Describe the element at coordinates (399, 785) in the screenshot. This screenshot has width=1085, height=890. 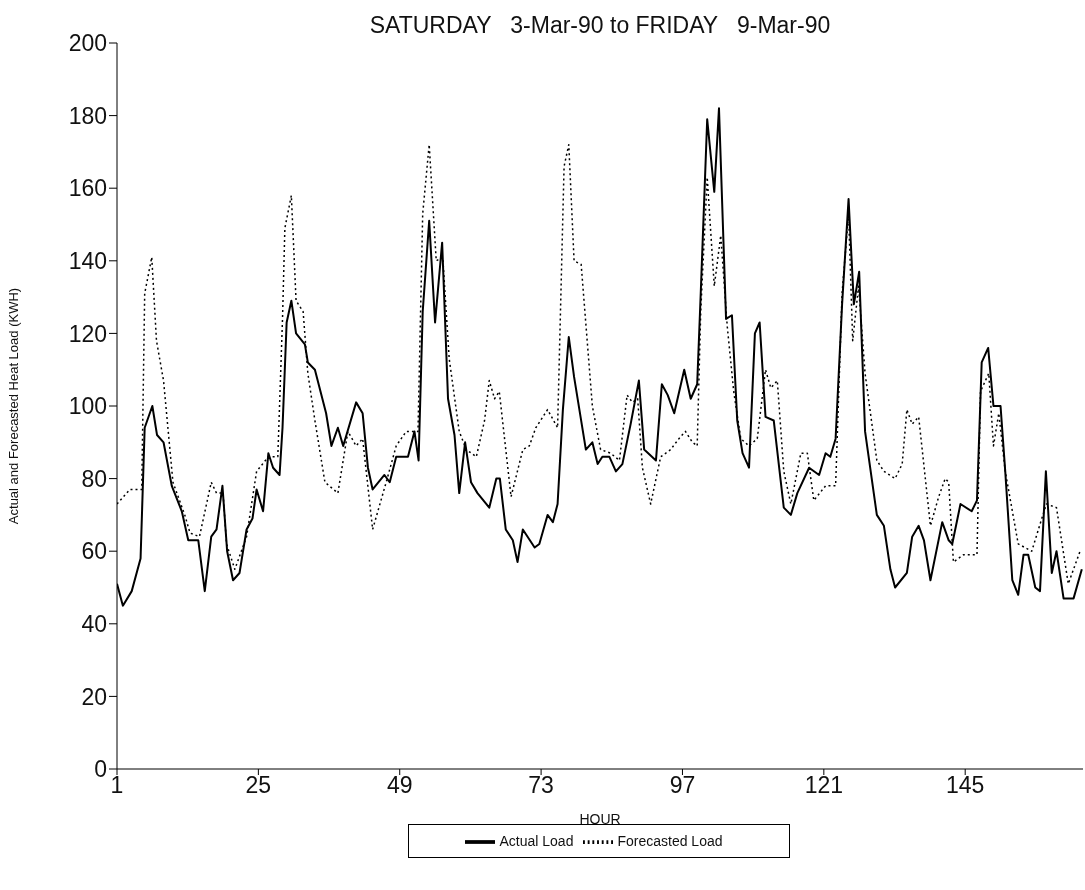
I see `x-tick-label: 49` at that location.